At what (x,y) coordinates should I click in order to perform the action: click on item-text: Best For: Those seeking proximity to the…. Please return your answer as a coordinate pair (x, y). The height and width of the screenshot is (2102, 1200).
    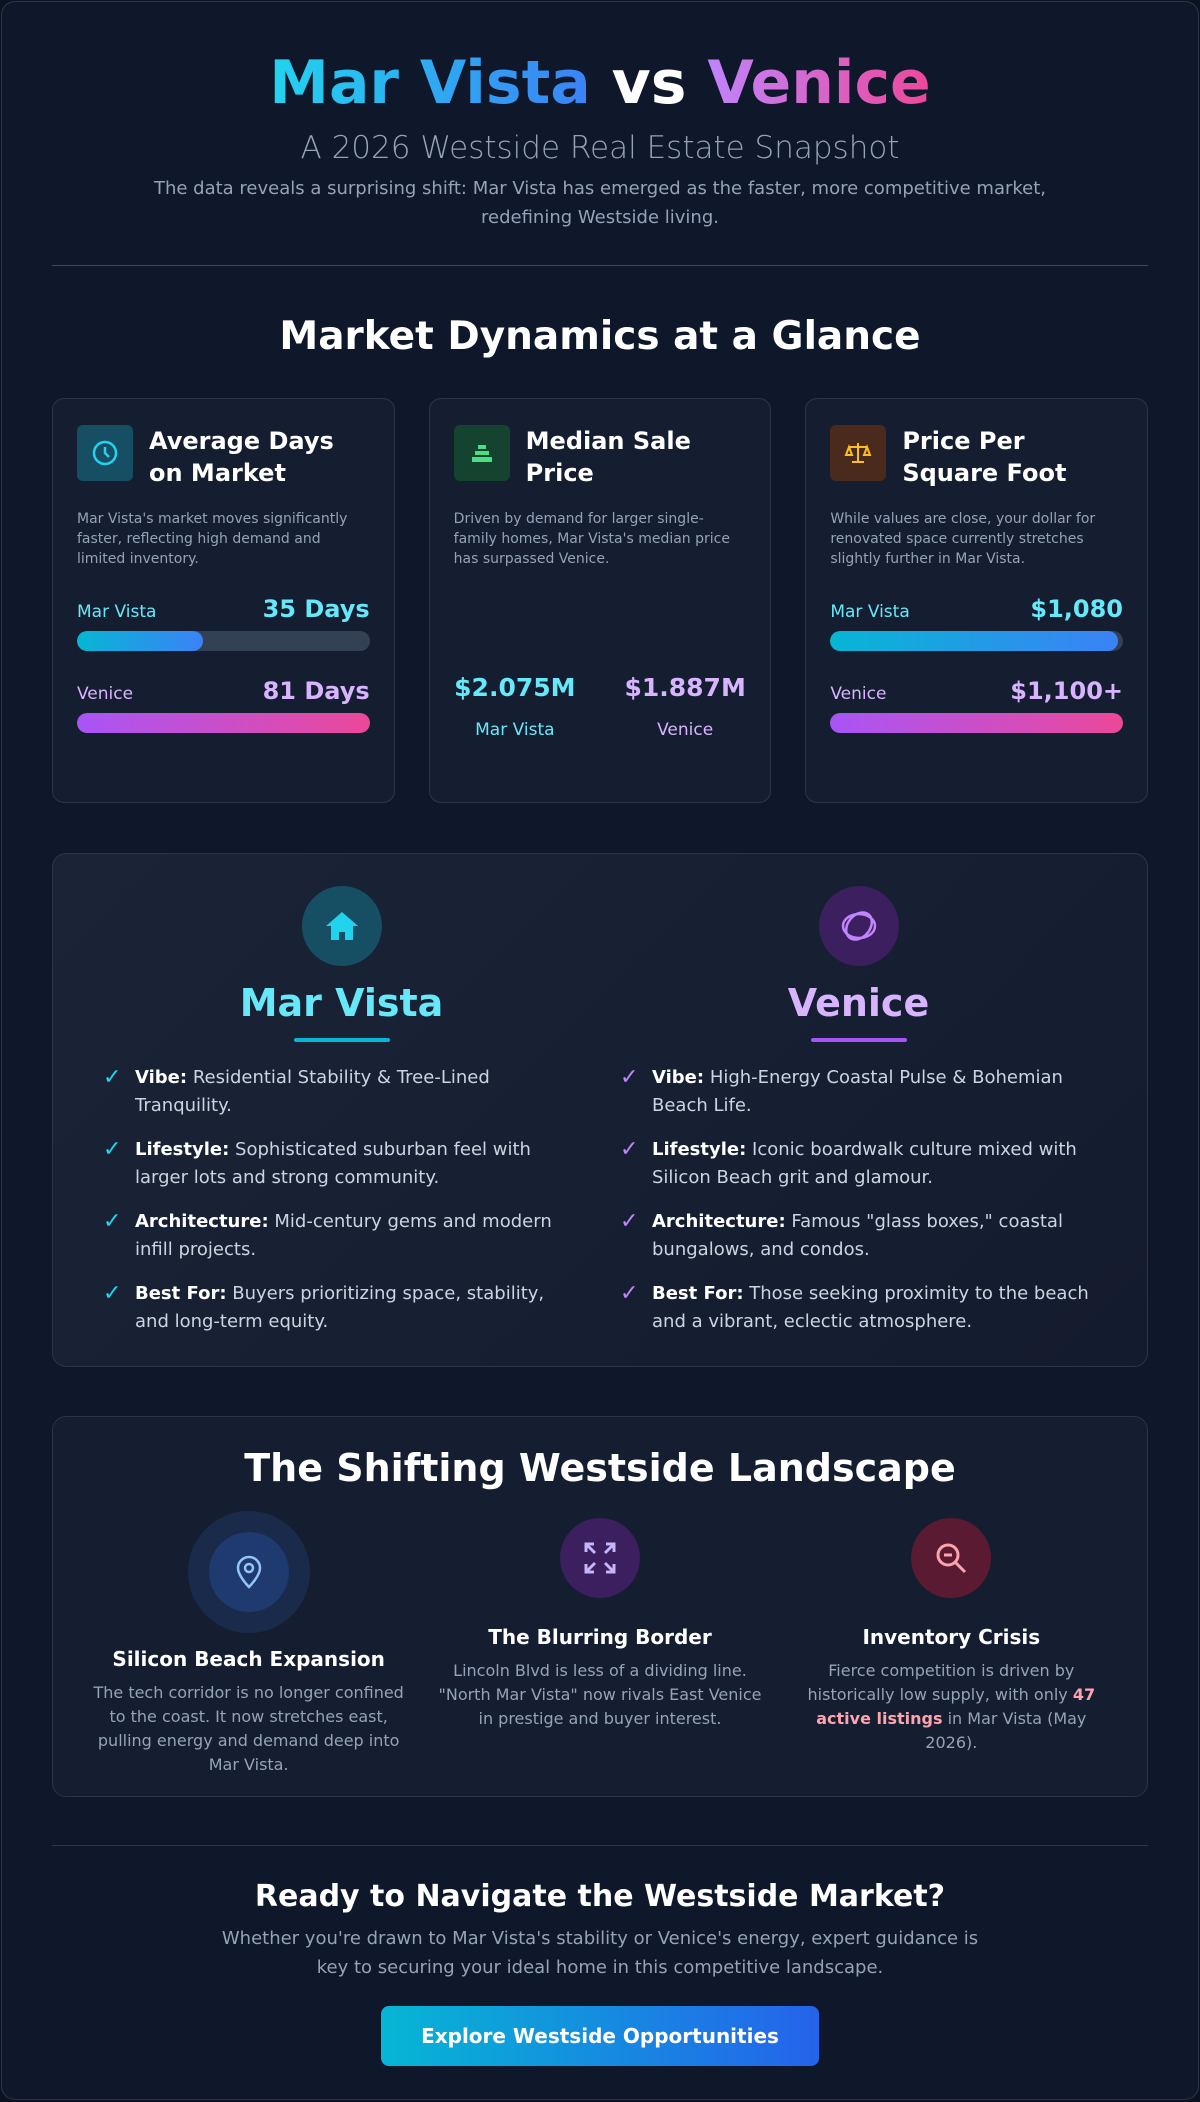
    Looking at the image, I should click on (874, 1308).